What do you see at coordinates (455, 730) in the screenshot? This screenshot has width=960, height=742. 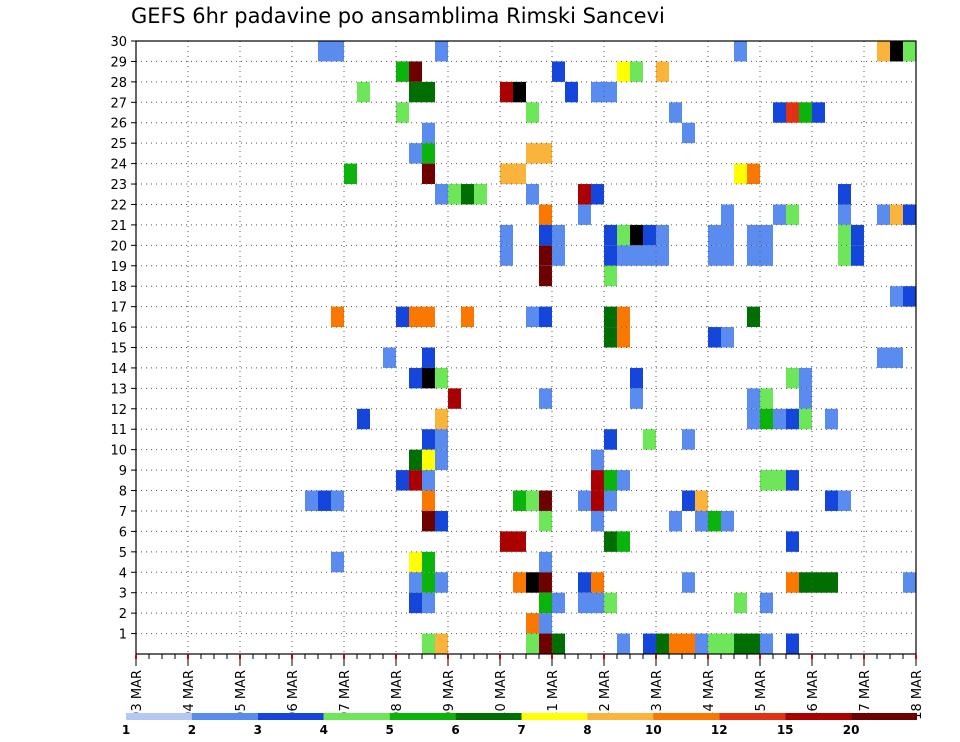 I see `colorbar-label: 6` at bounding box center [455, 730].